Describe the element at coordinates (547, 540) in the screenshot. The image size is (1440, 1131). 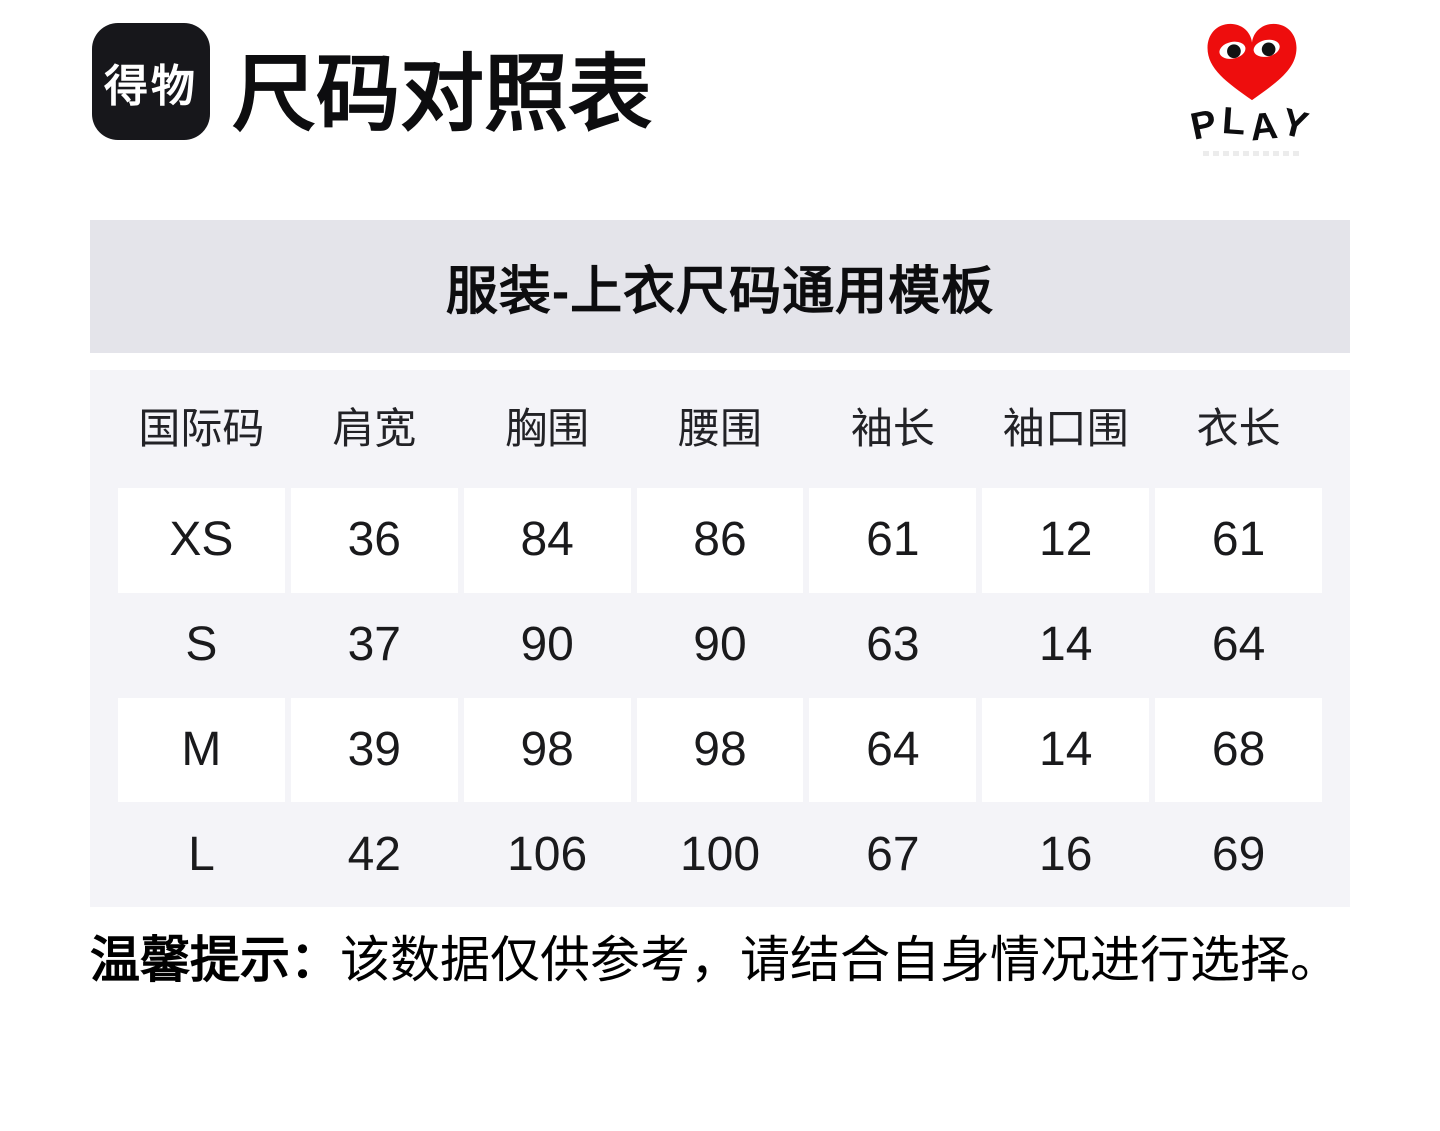
I see `table-cell: 84` at that location.